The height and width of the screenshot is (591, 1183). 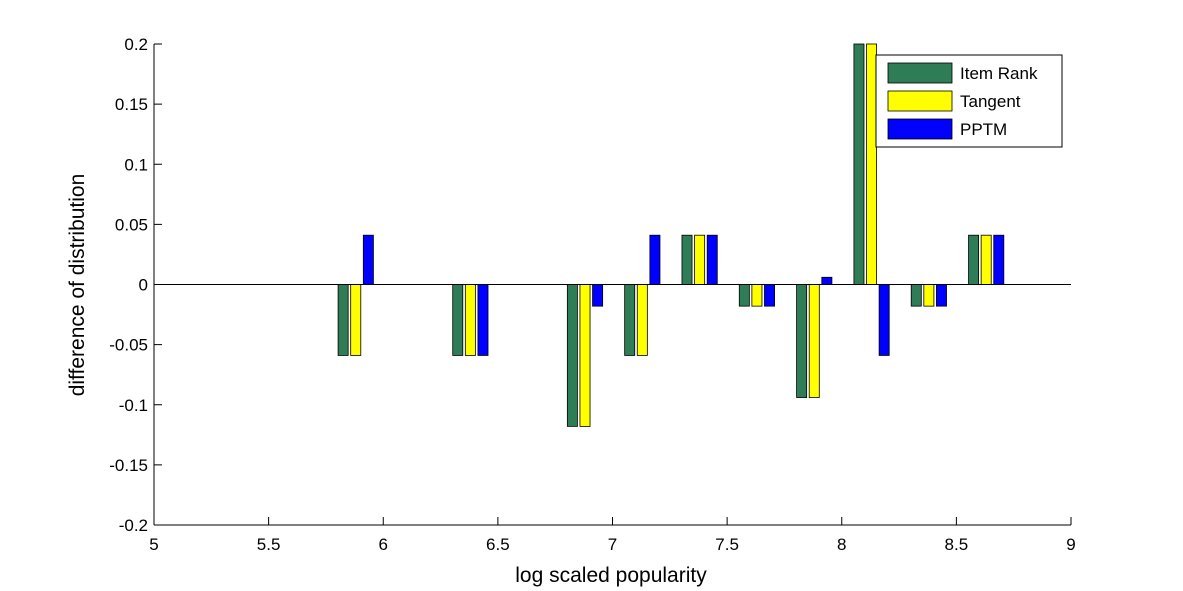 What do you see at coordinates (727, 544) in the screenshot?
I see `x-tick-label: 7.5` at bounding box center [727, 544].